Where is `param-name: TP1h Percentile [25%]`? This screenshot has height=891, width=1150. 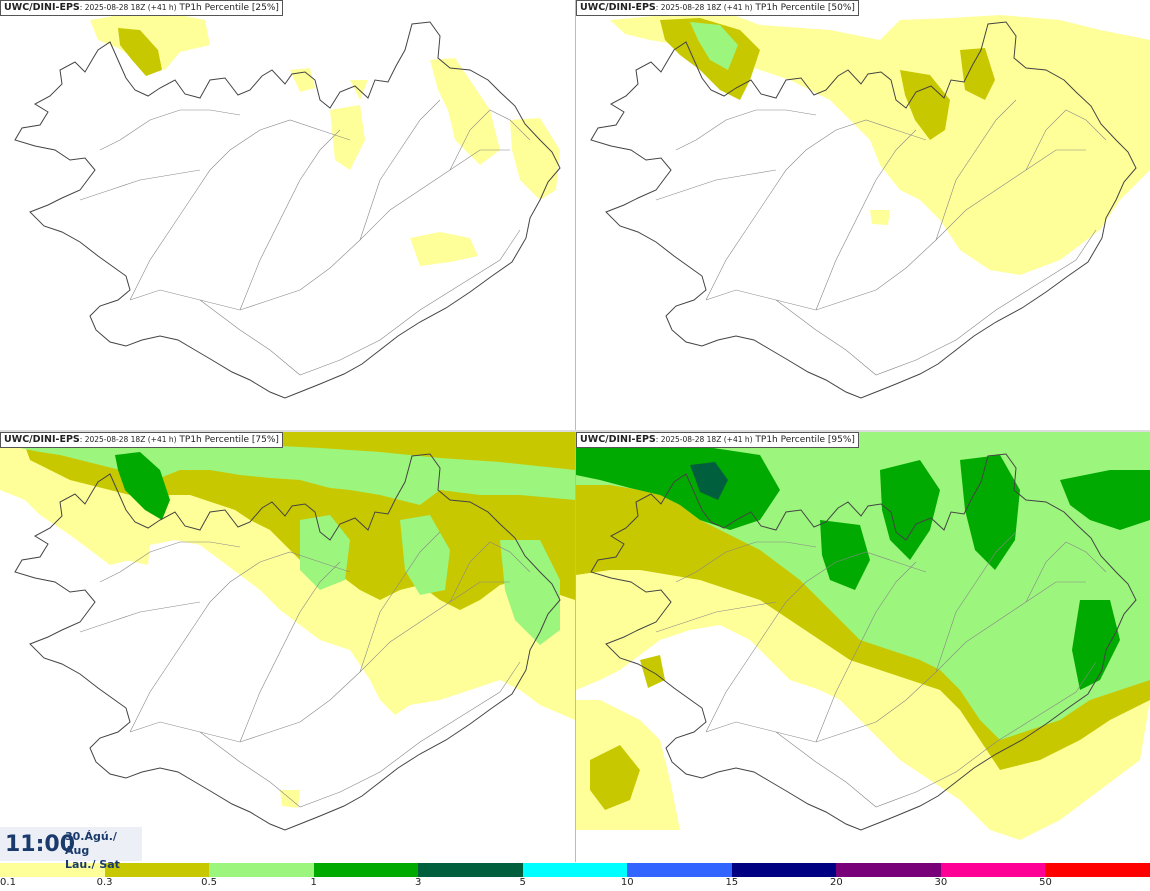 param-name: TP1h Percentile [25%] is located at coordinates (227, 8).